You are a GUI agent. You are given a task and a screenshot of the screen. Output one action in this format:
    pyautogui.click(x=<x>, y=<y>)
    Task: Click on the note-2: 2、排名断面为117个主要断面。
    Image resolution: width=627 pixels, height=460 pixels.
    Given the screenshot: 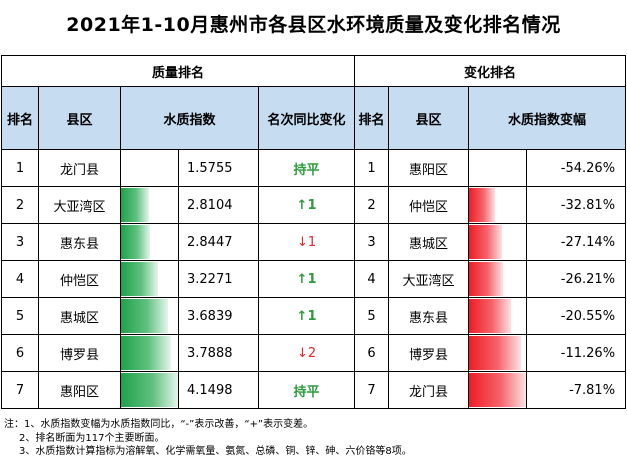 What is the action you would take?
    pyautogui.click(x=92, y=438)
    